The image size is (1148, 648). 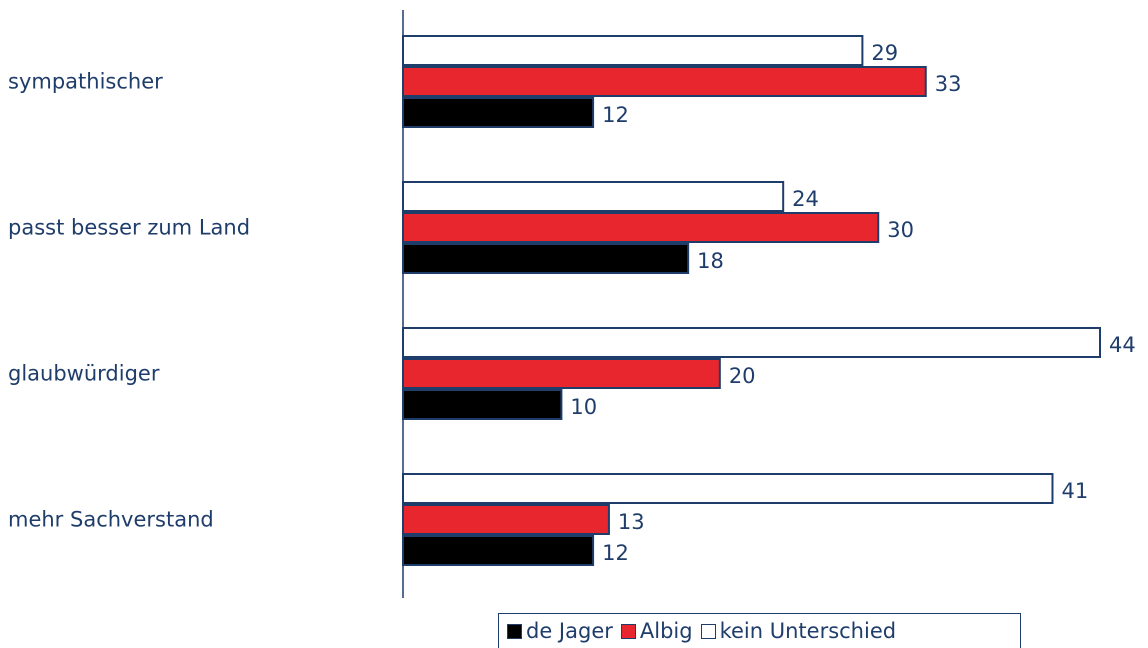 I want to click on value-label-kein-unterschied-sympathischer: 29, so click(x=884, y=53).